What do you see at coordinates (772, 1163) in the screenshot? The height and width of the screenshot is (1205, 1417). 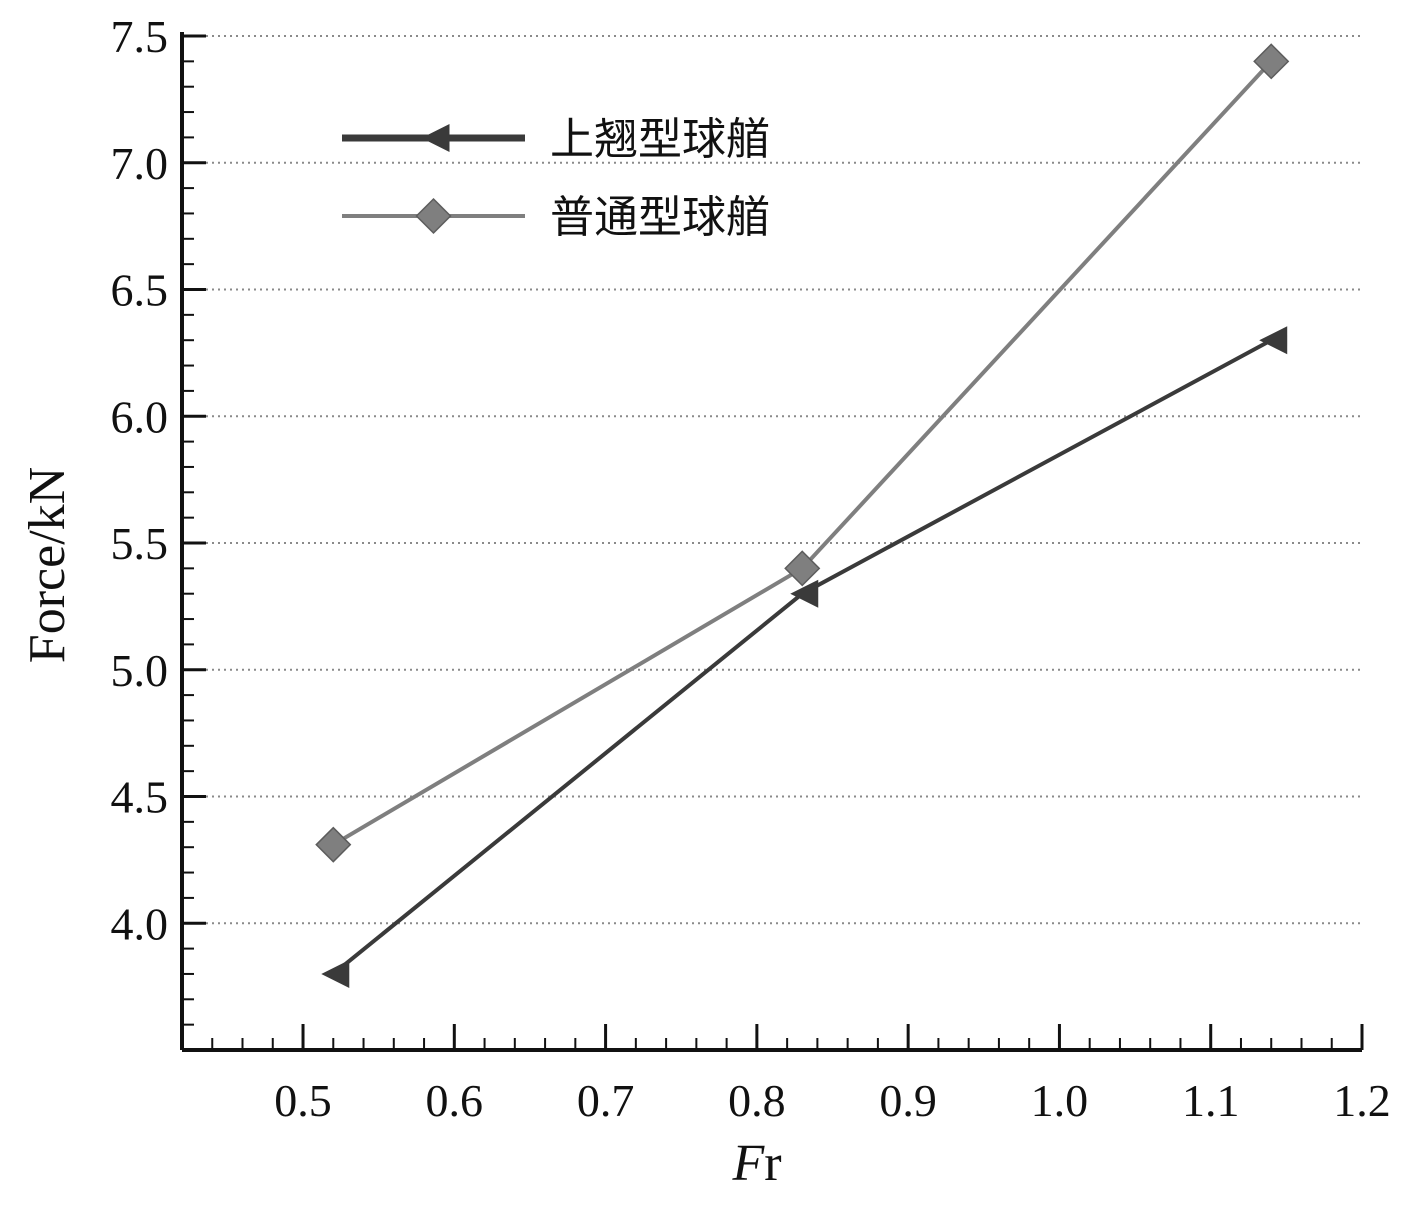 I see `x-axis-title-suffix: r` at bounding box center [772, 1163].